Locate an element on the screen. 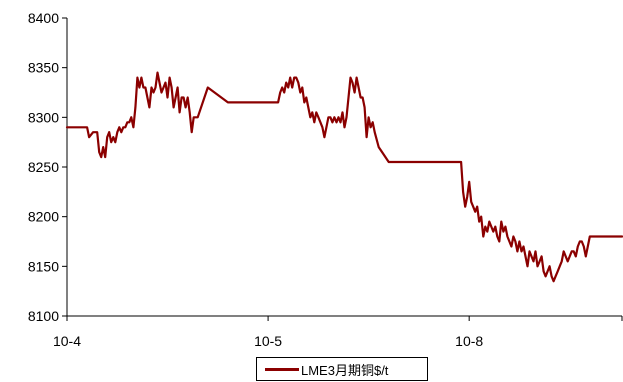  y-tick-label: 8150 is located at coordinates (43, 266).